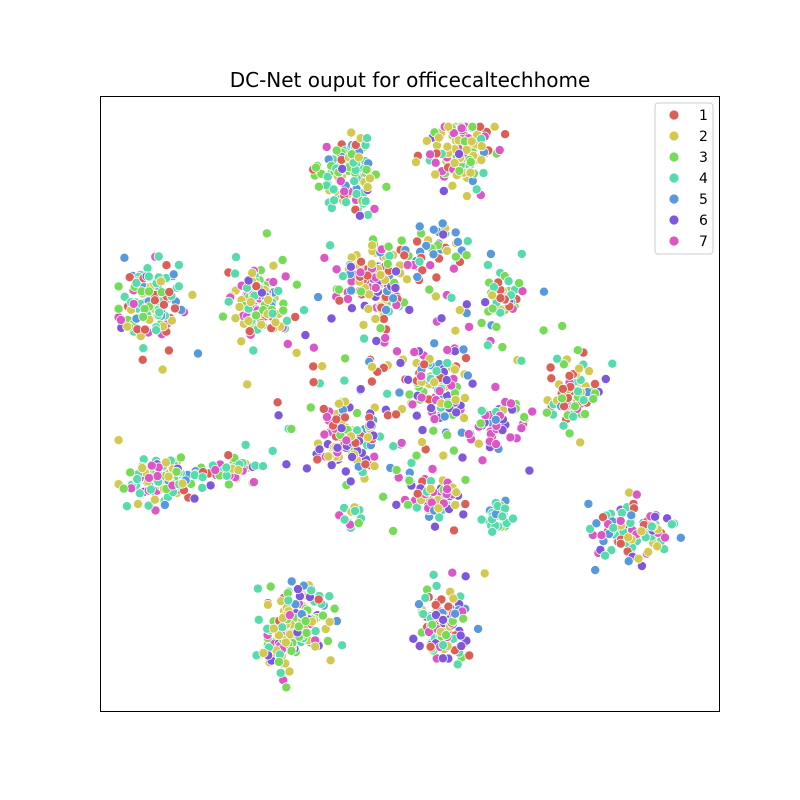 The image size is (800, 800). I want to click on legend: 1 2 3 4 5 6 7, so click(684, 178).